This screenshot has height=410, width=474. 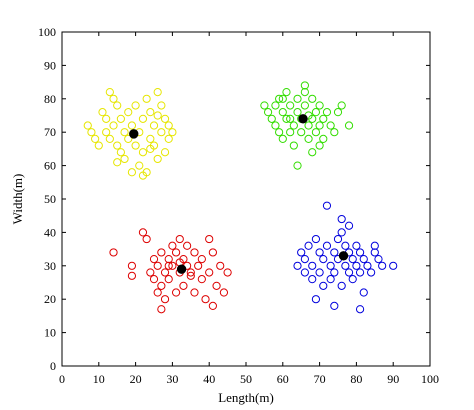 I want to click on x-tick-label: 20, so click(x=136, y=379).